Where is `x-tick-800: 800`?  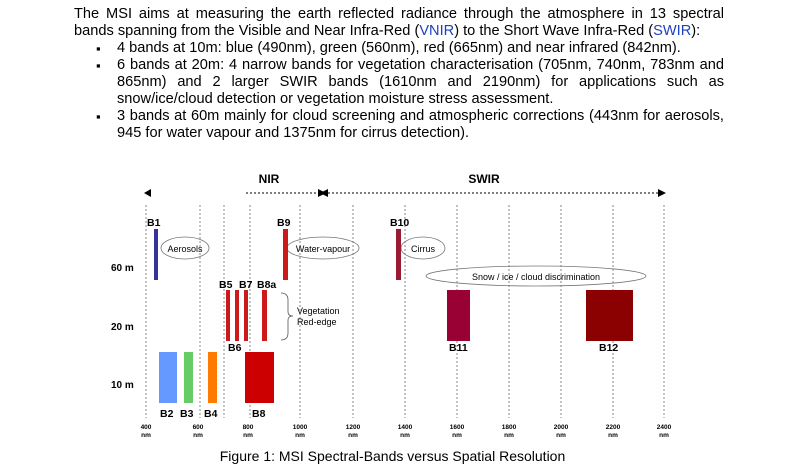 x-tick-800: 800 is located at coordinates (248, 427).